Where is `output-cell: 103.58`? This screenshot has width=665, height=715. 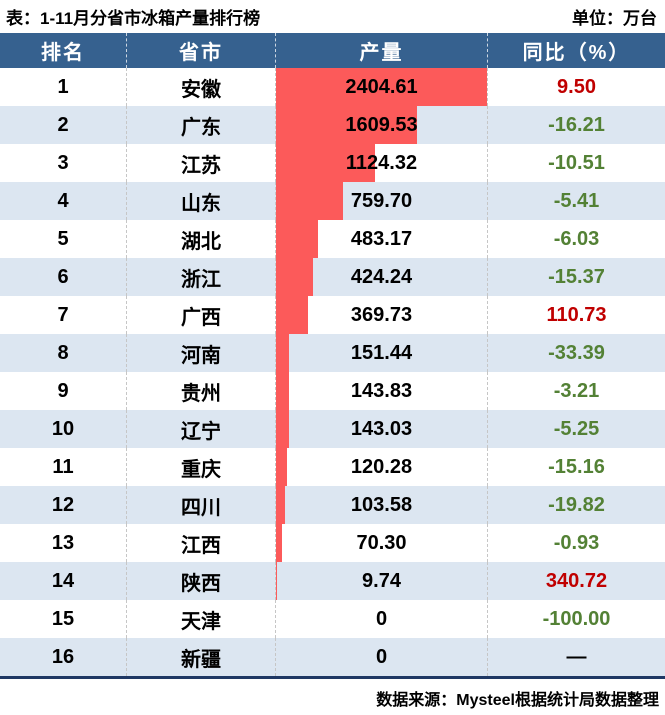 output-cell: 103.58 is located at coordinates (382, 505).